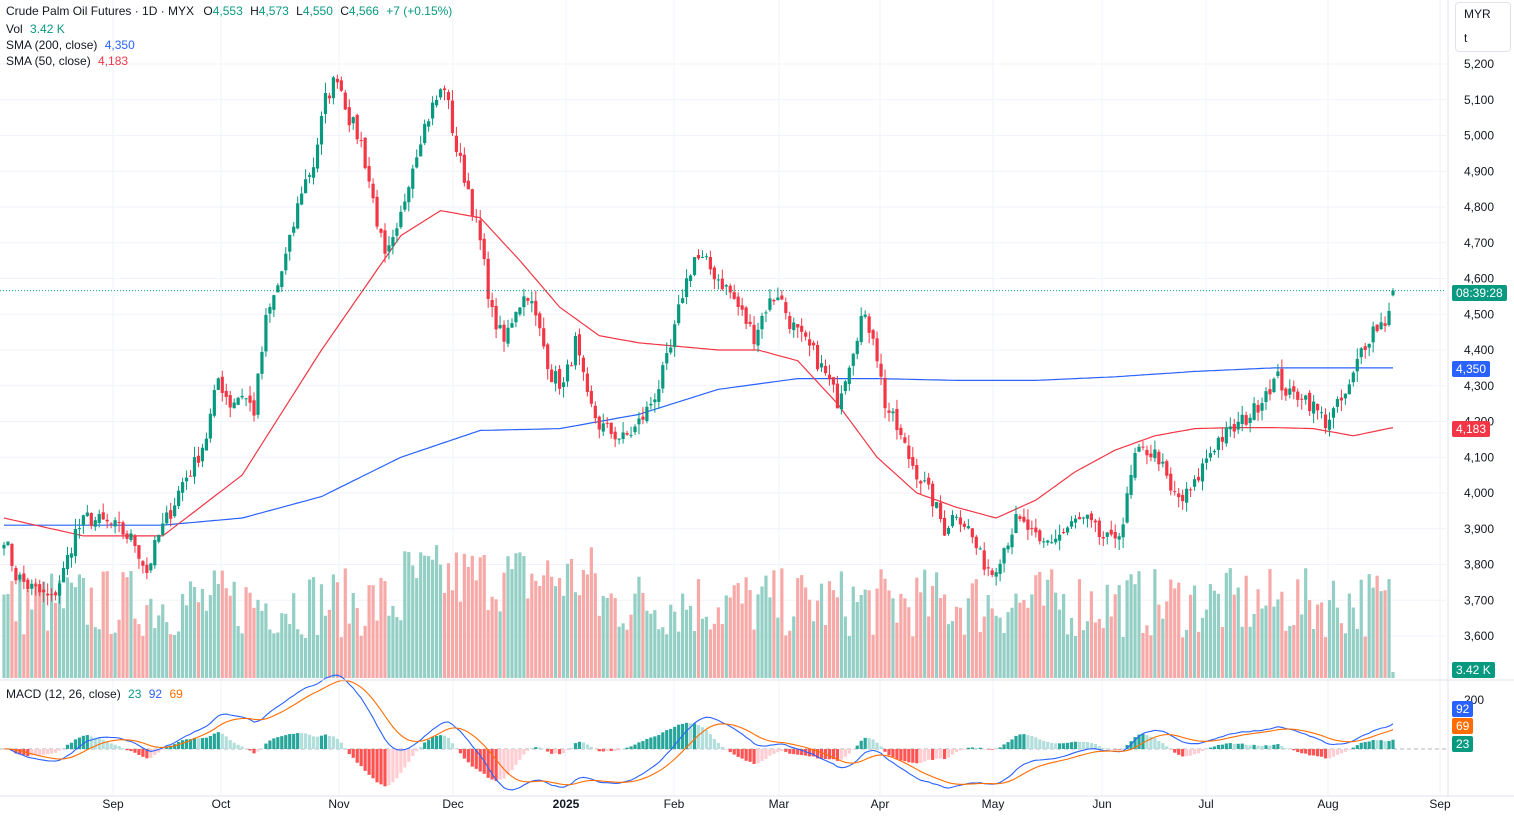 The height and width of the screenshot is (826, 1514). What do you see at coordinates (1479, 600) in the screenshot?
I see `price-tick-label: 3,700` at bounding box center [1479, 600].